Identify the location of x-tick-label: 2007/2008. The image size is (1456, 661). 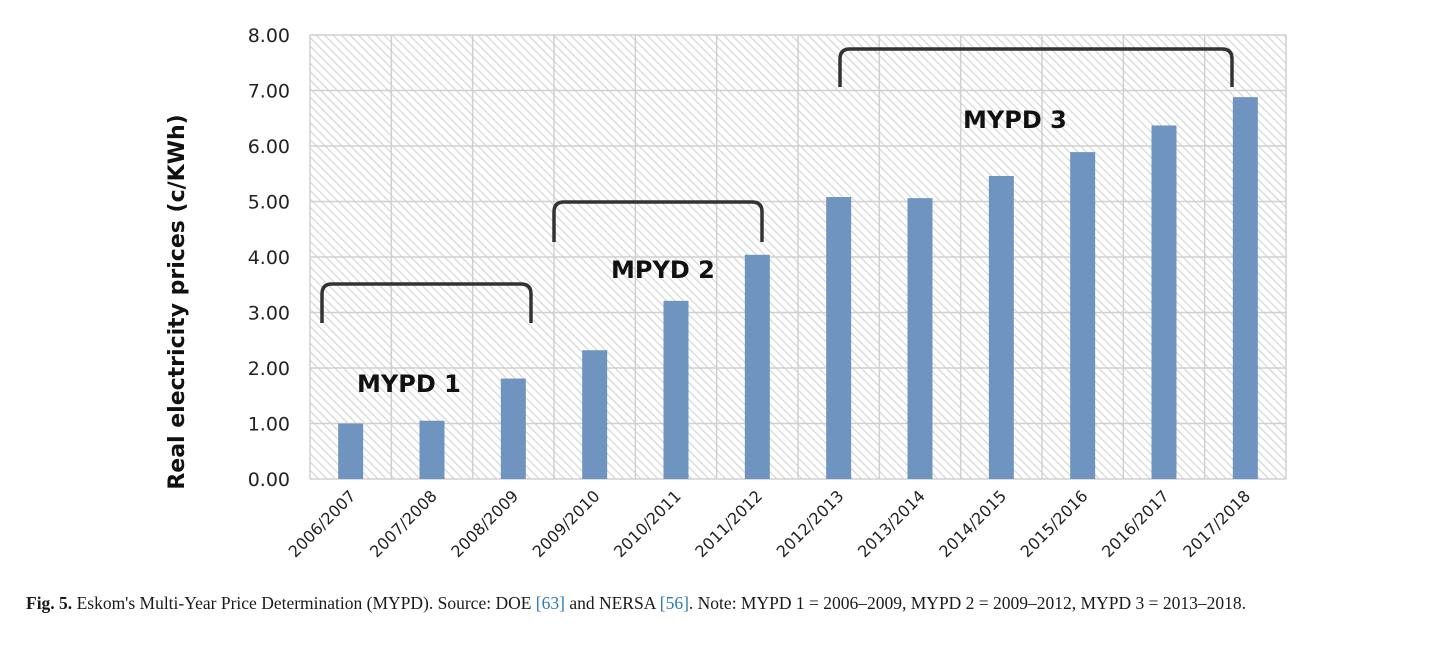
(403, 523).